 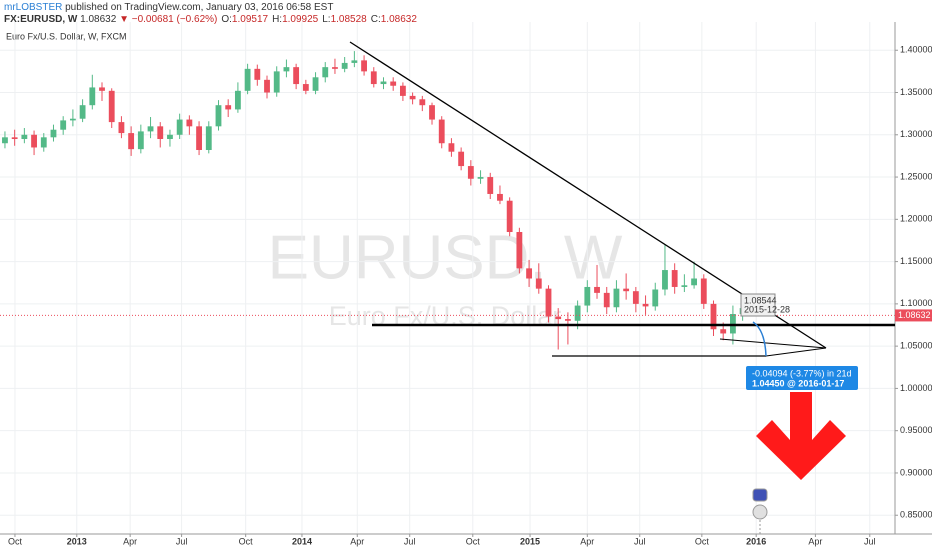 I want to click on last-price-tag, so click(x=913, y=315).